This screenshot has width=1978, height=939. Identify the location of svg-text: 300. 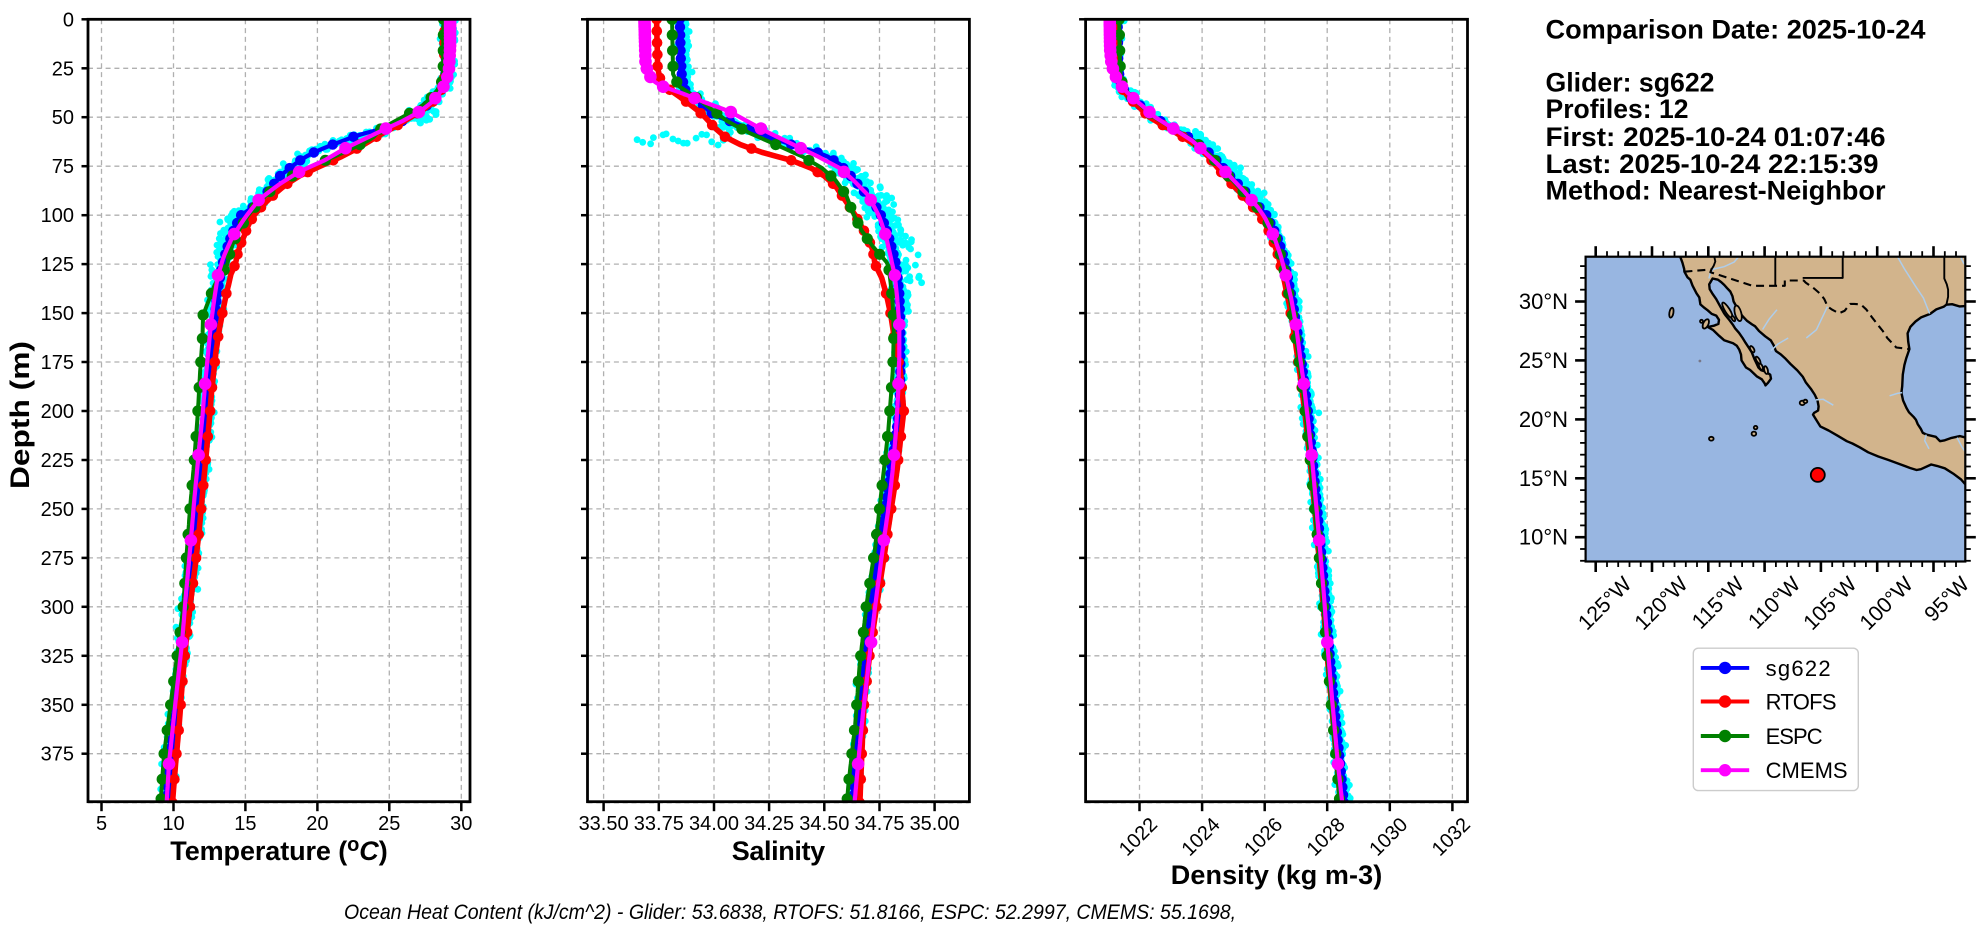
(57, 608).